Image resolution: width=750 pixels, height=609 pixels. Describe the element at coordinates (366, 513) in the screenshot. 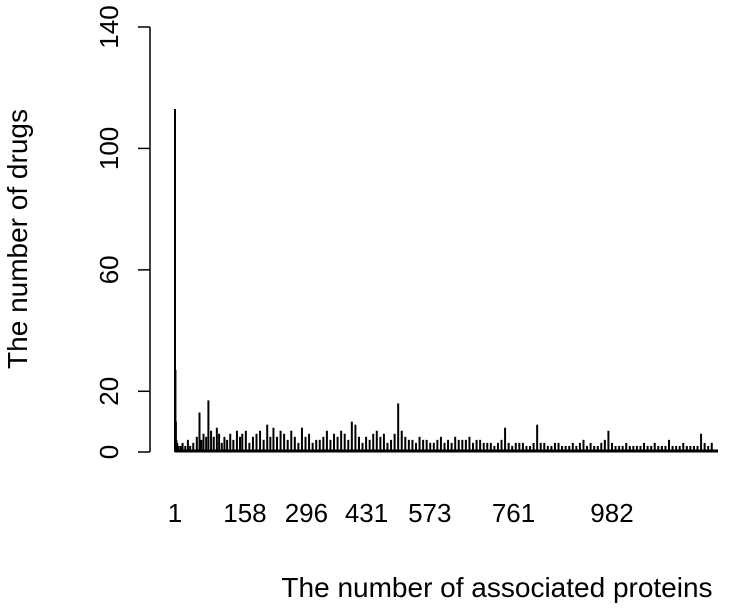

I see `x-tick-label: 431` at that location.